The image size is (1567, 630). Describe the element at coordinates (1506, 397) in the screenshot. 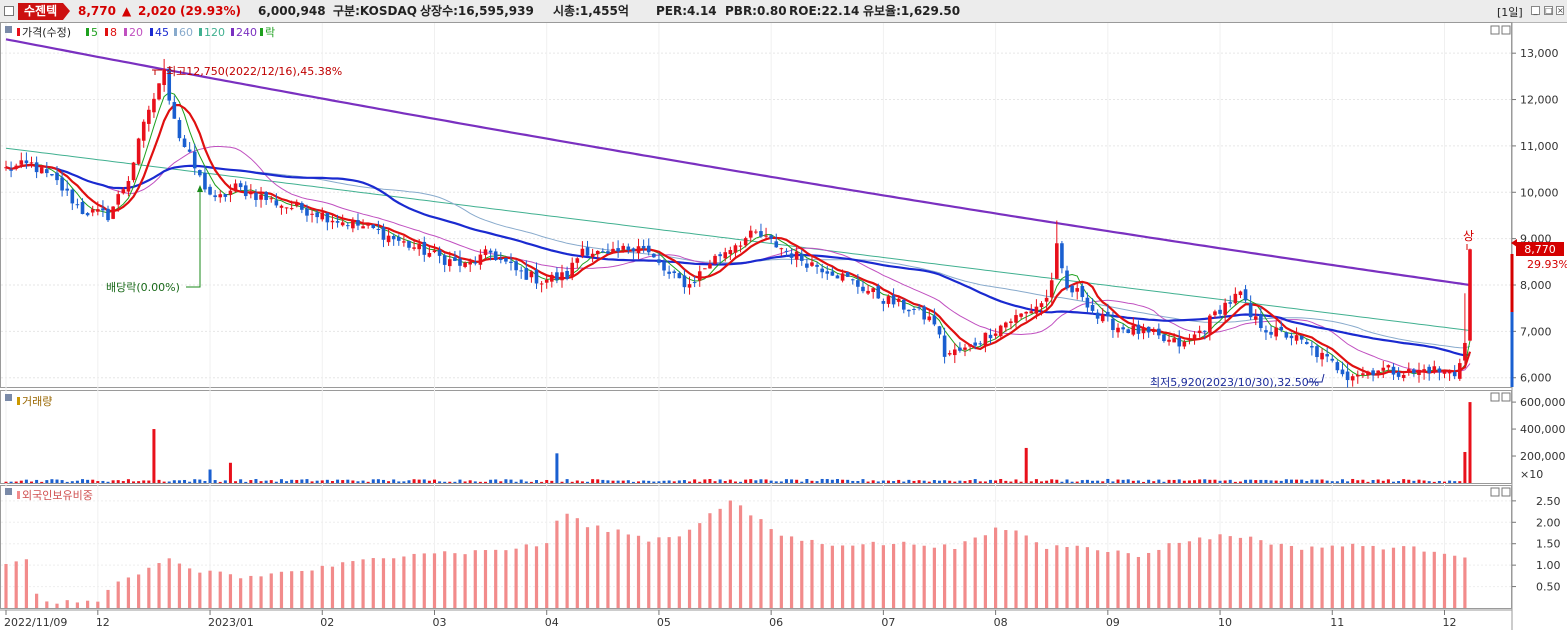

I see `volume-panel-close-icon` at that location.